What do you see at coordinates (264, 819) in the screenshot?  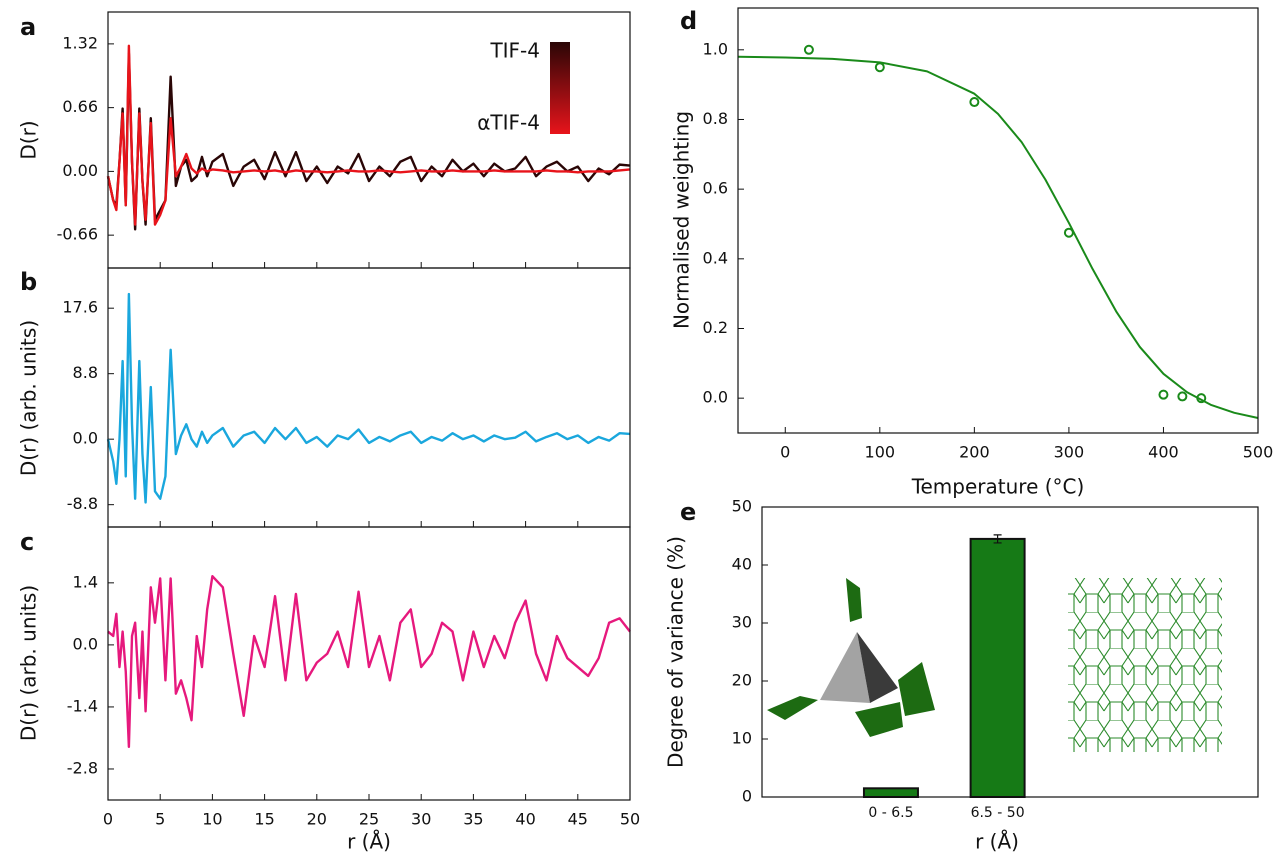 I see `x-tick-label: 15` at bounding box center [264, 819].